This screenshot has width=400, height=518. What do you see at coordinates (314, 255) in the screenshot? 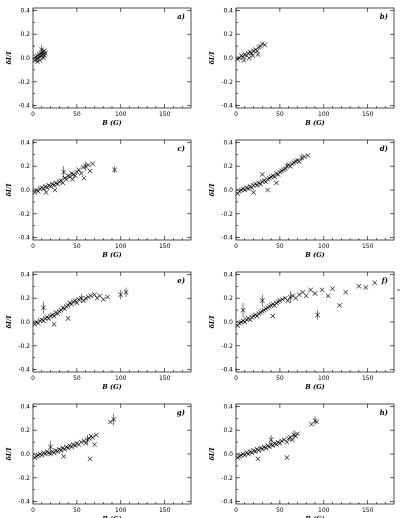
I see `x-axis-title: B (G)` at bounding box center [314, 255].